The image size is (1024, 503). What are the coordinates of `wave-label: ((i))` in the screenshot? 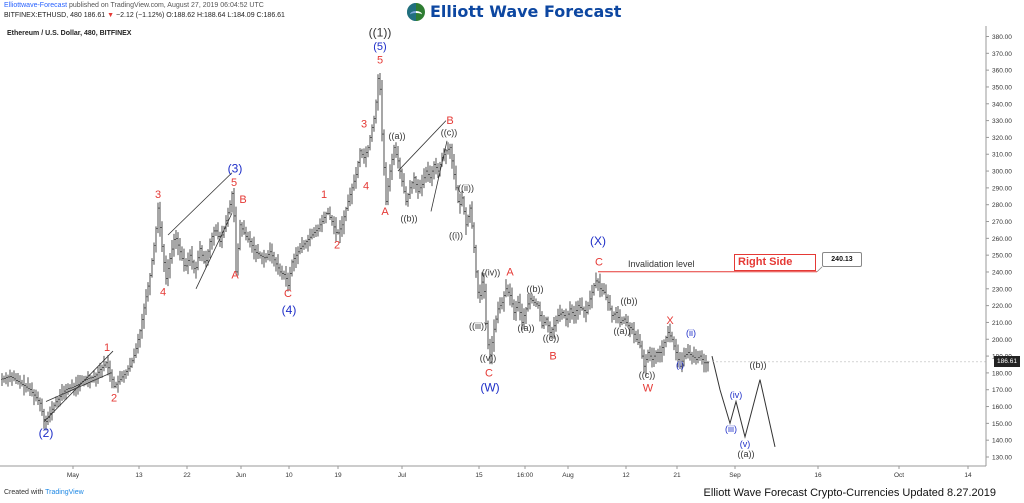 It's located at (456, 235).